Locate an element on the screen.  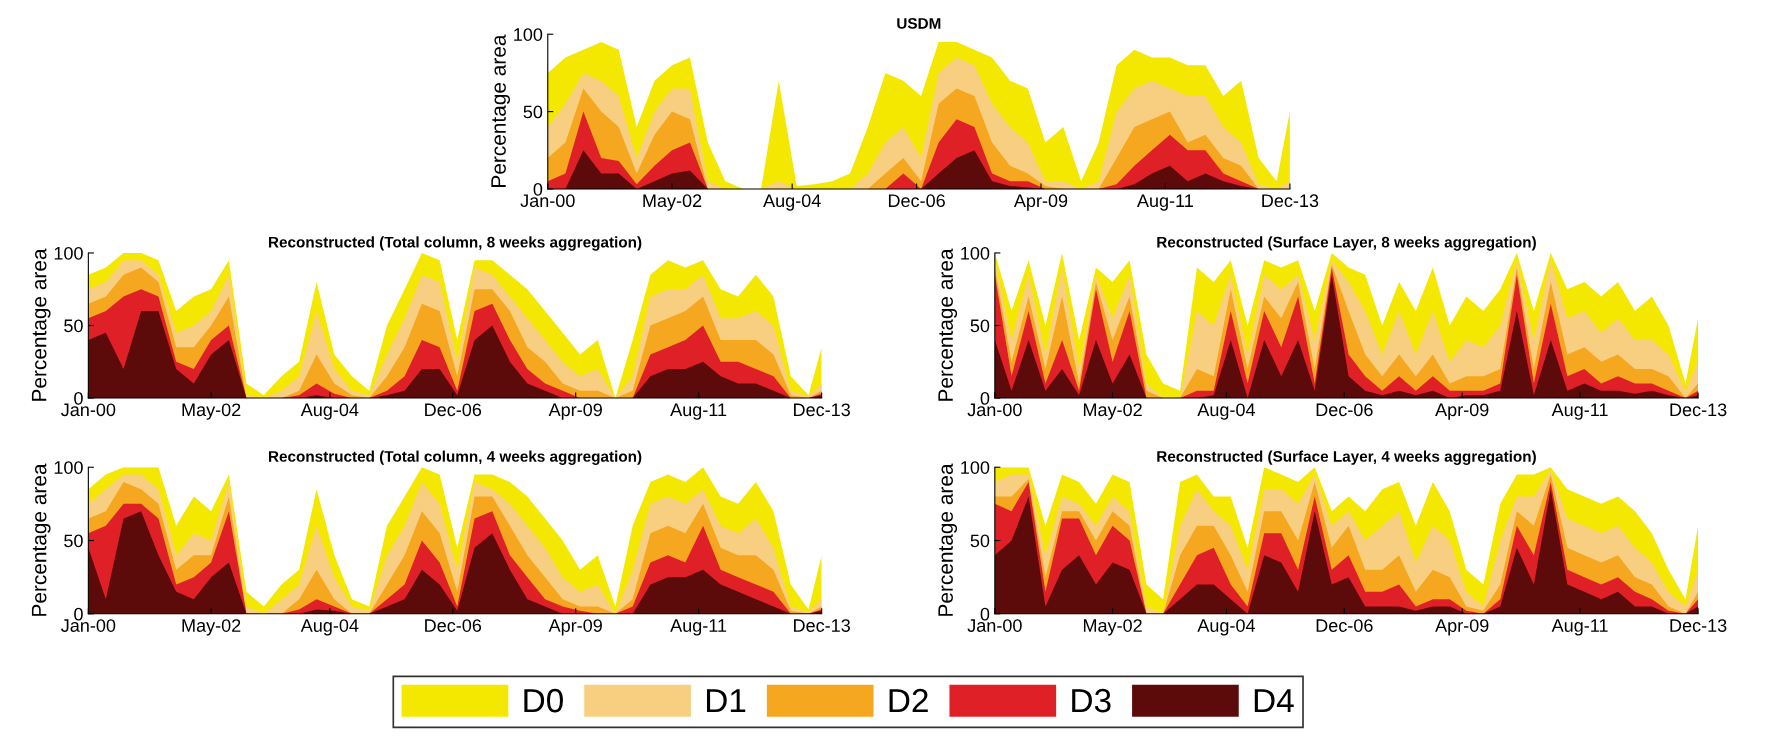
legend-label: D3 is located at coordinates (1091, 700).